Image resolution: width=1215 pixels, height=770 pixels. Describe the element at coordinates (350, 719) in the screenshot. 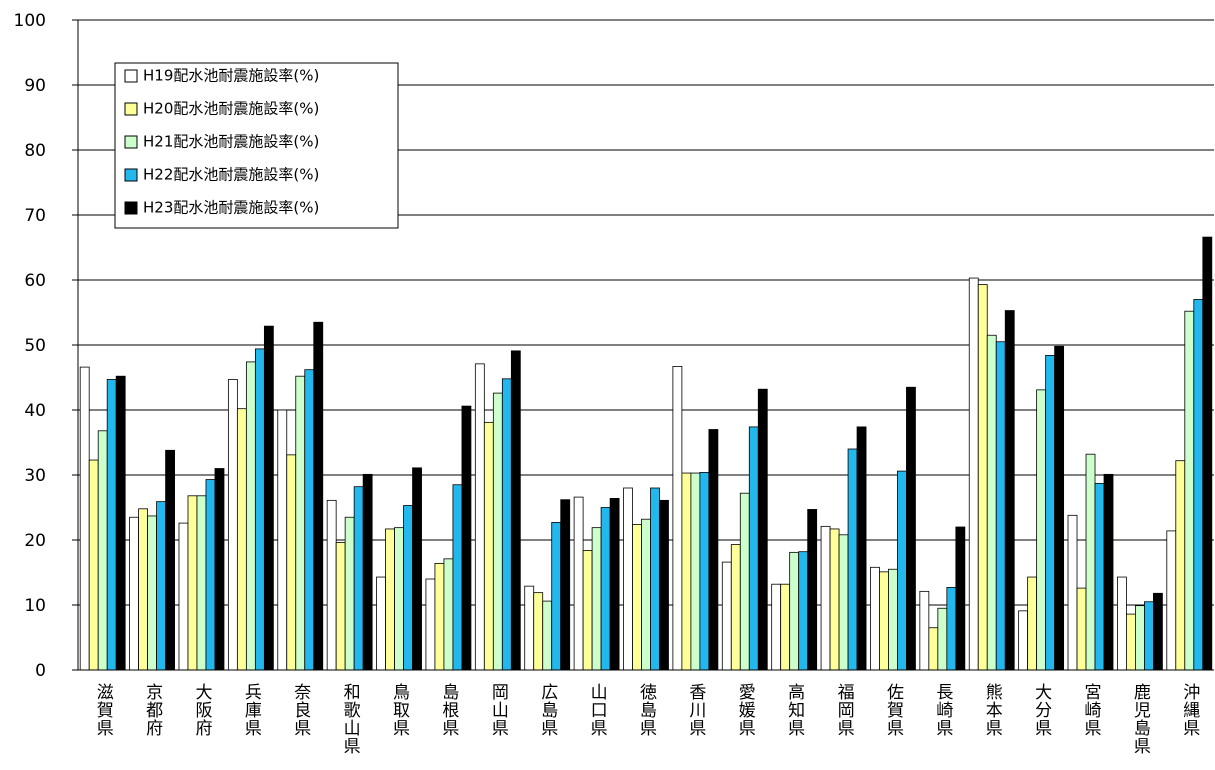

I see `x-tick-label: 和歌山県` at that location.